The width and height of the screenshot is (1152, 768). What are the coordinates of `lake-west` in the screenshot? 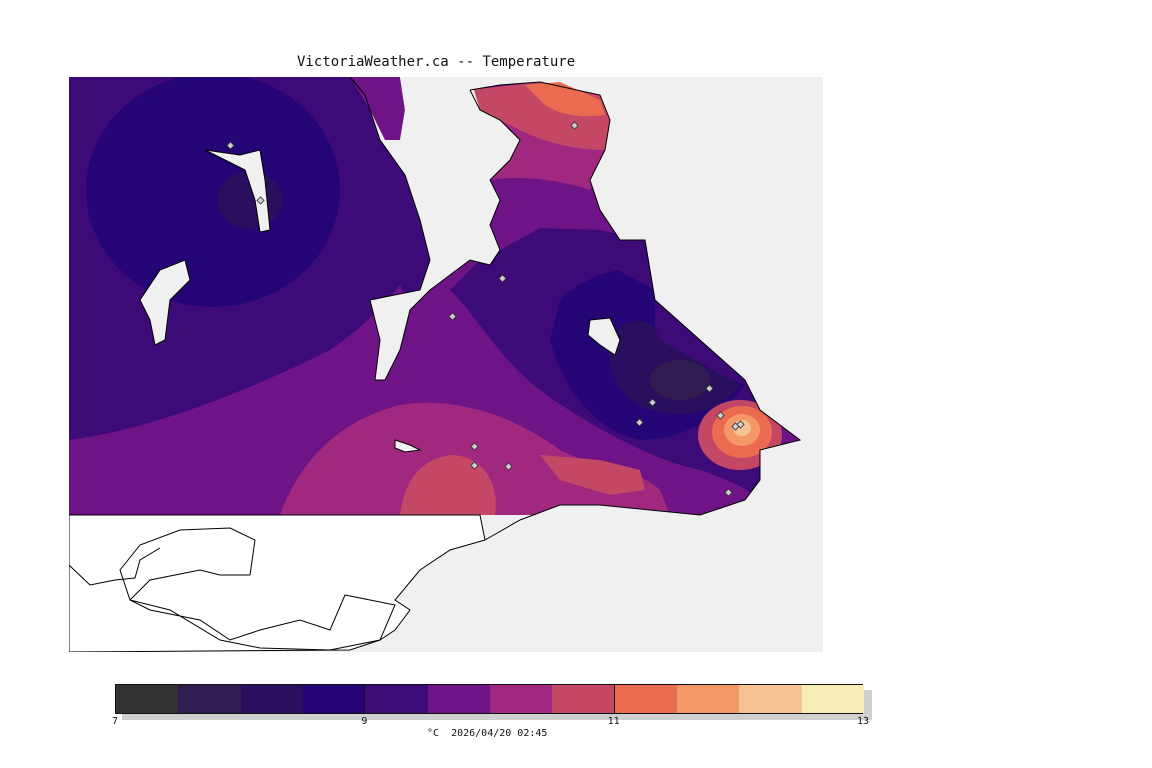 It's located at (165, 302).